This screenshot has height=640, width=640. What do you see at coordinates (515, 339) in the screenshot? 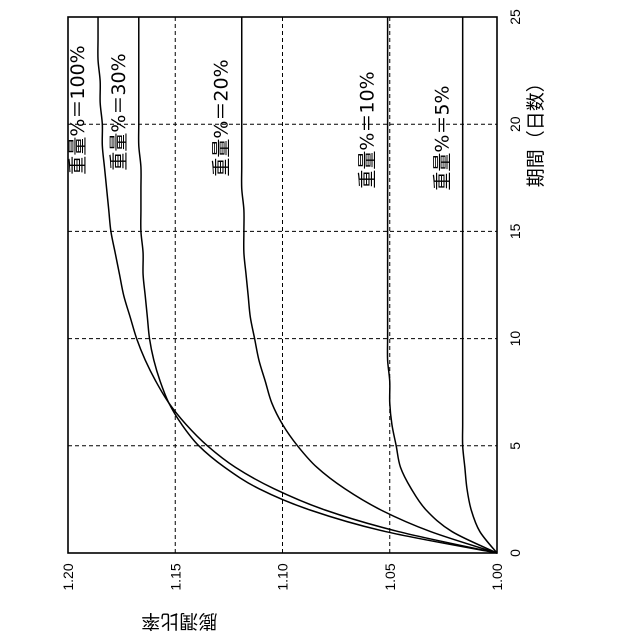
I see `x-tick-label: 10` at bounding box center [515, 339].